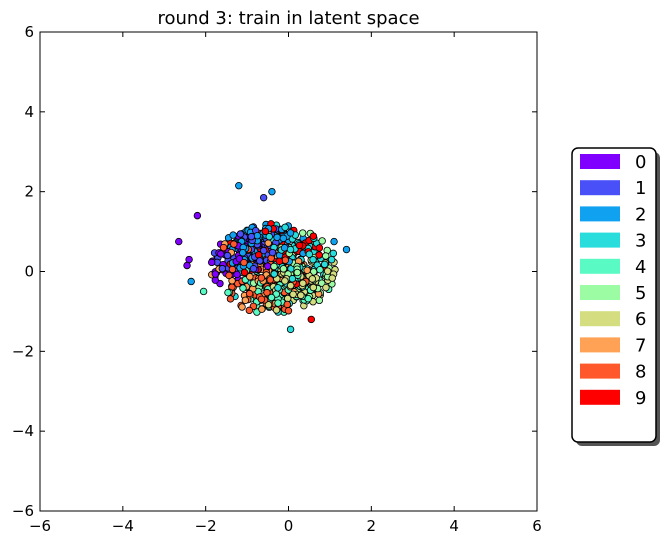 The height and width of the screenshot is (545, 665). I want to click on data-points, so click(263, 257).